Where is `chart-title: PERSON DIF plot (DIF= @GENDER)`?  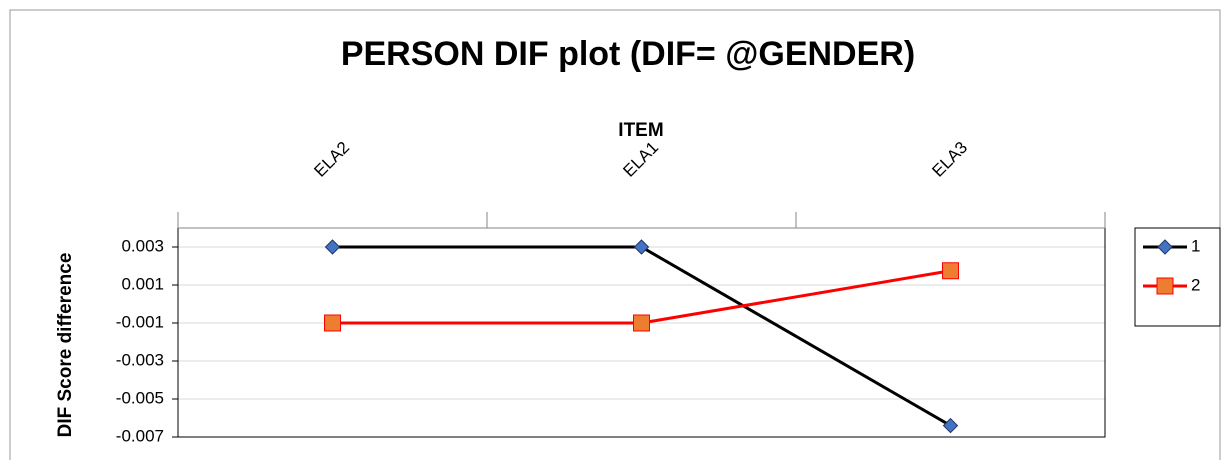 chart-title: PERSON DIF plot (DIF= @GENDER) is located at coordinates (628, 54).